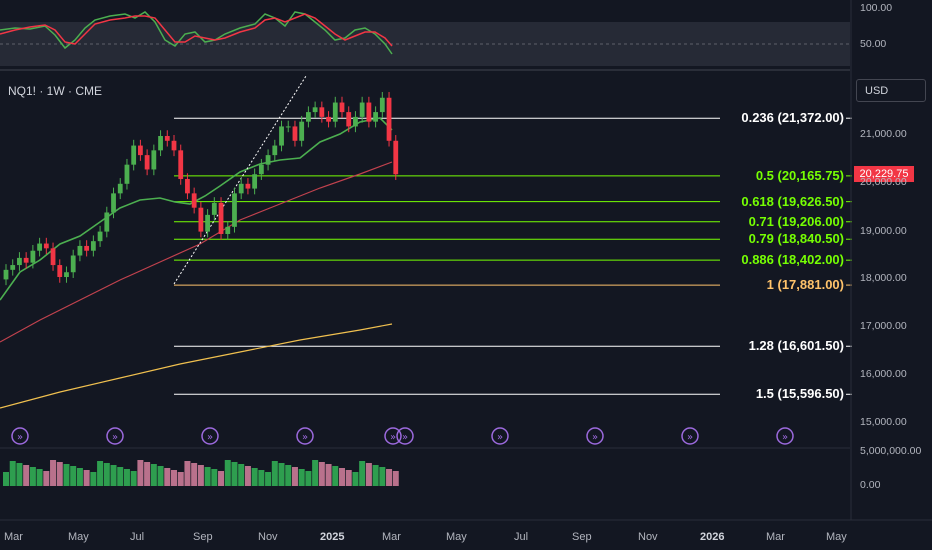 The image size is (932, 550). Describe the element at coordinates (883, 182) in the screenshot. I see `price-axis-label: 20,000.00` at that location.